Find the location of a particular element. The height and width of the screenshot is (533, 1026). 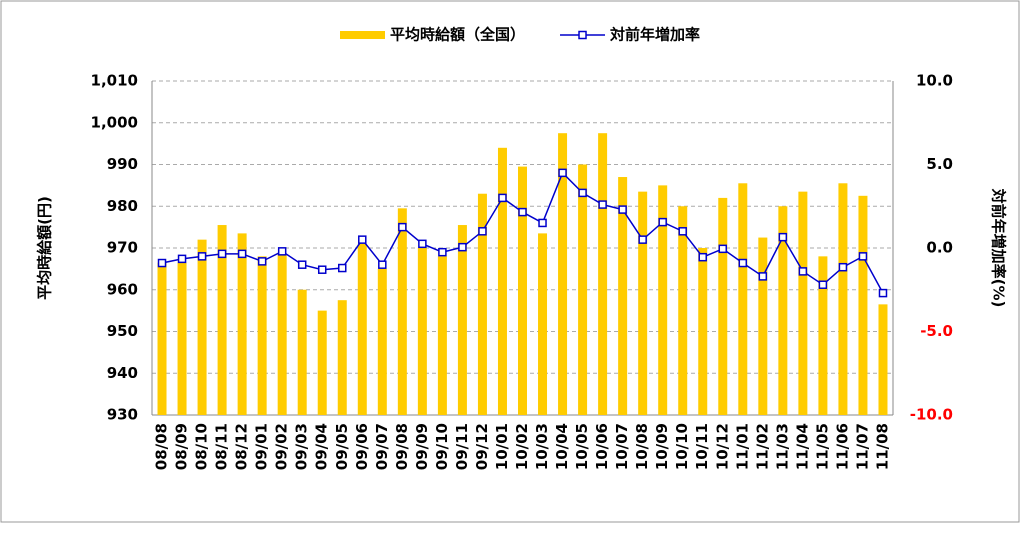

x-tick-label: 11/03 is located at coordinates (782, 446).